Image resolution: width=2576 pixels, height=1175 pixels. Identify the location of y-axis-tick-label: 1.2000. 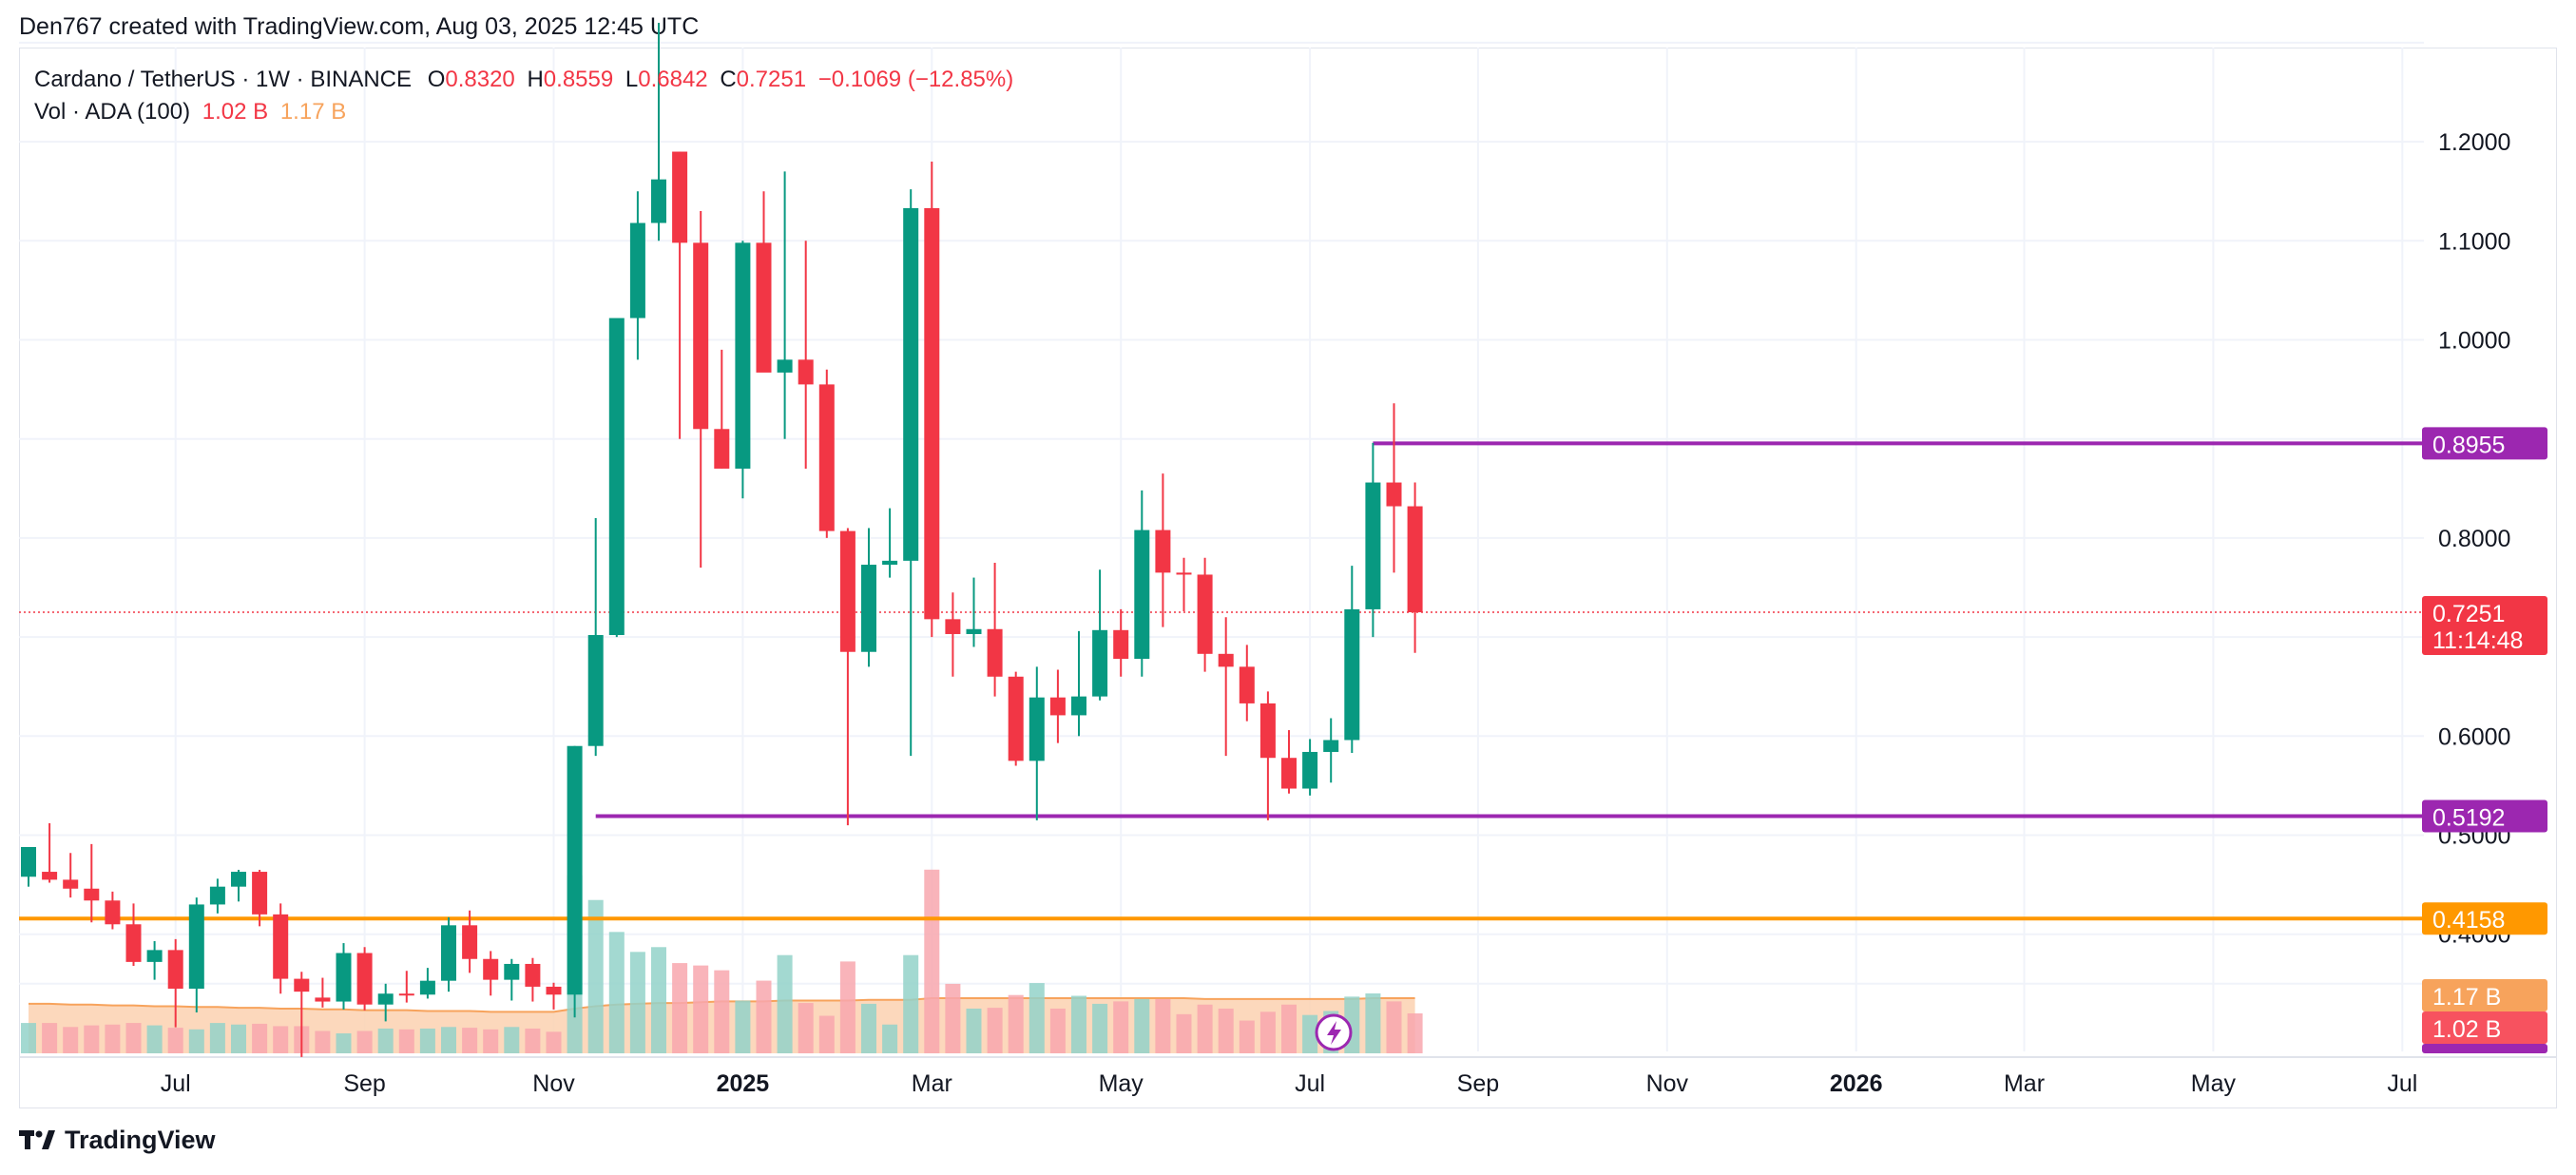
(2474, 142).